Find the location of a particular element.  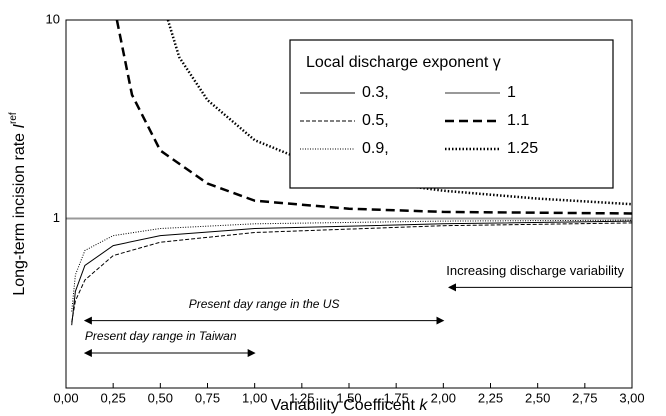

x-tick-label: 2,25 is located at coordinates (490, 397).